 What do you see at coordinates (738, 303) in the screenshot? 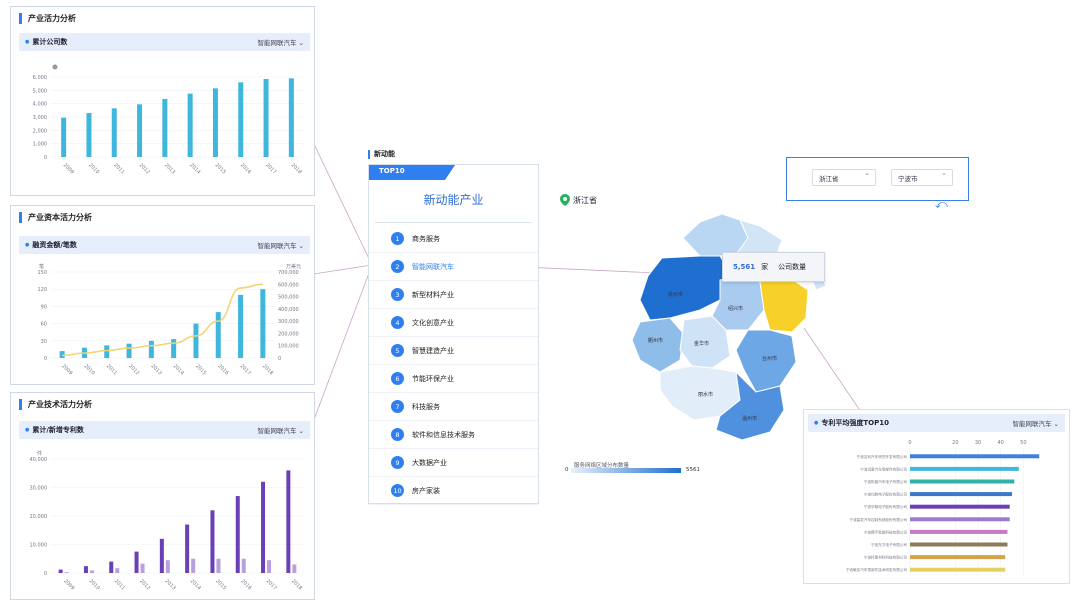
I see `map-region-shaoxing` at bounding box center [738, 303].